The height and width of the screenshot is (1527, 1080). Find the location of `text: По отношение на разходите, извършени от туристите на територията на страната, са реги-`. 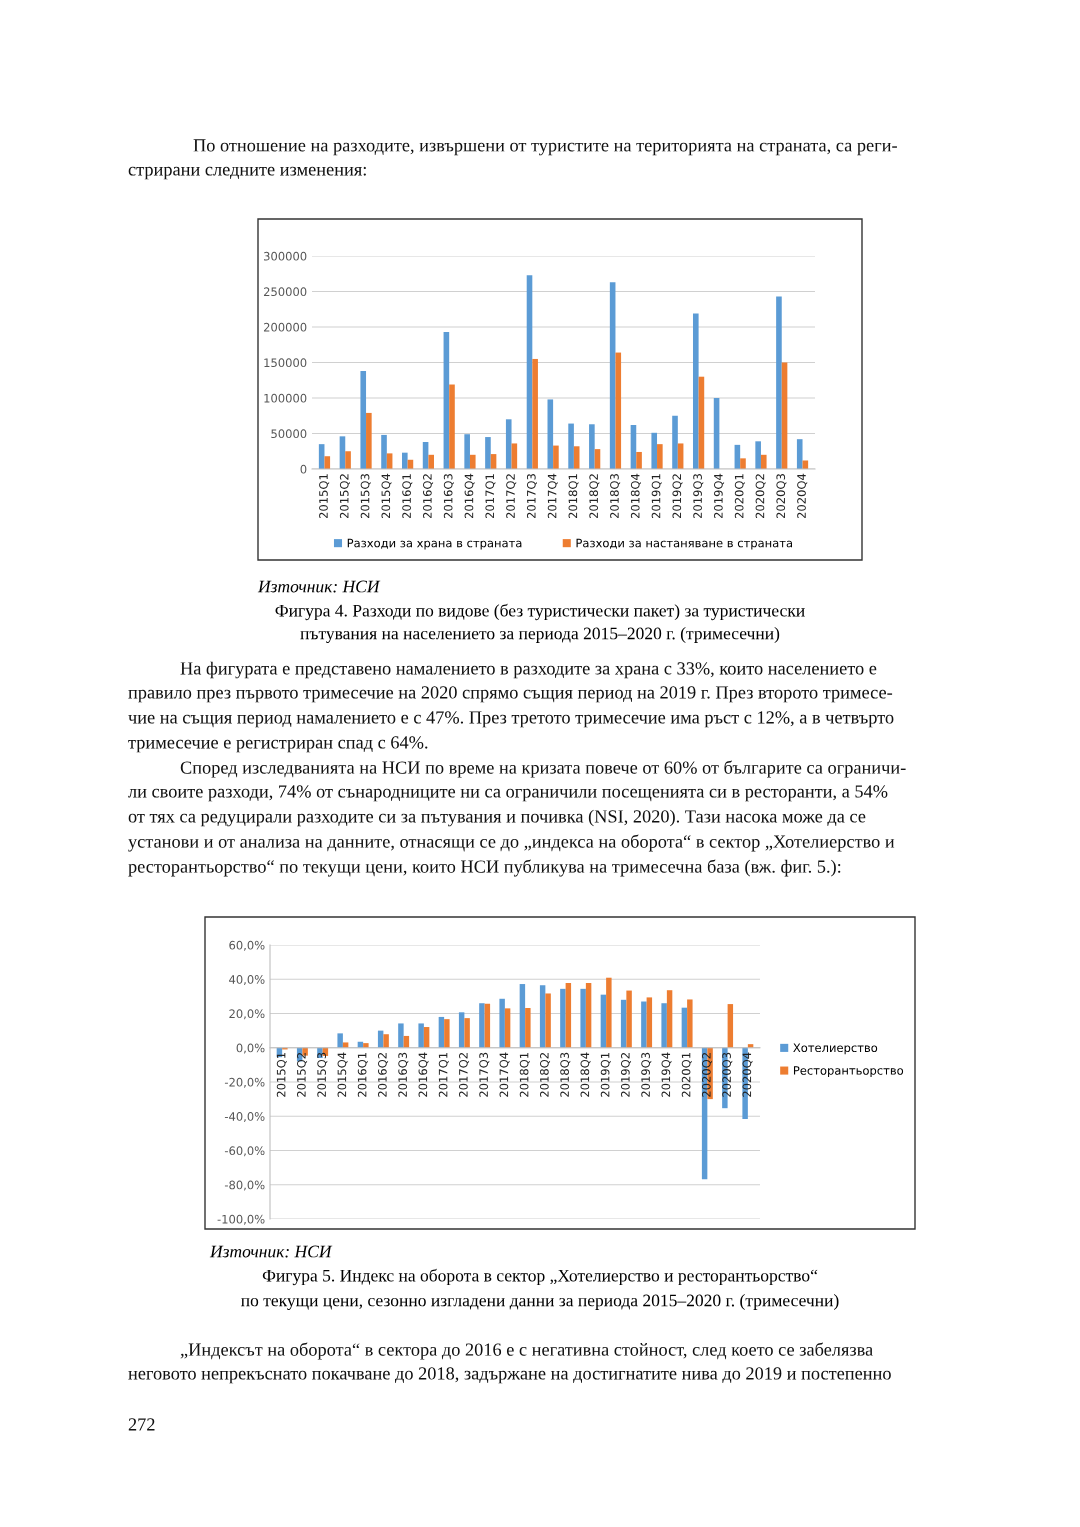

text: По отношение на разходите, извършени от туристите на територията на страната, са реги- is located at coordinates (545, 147).